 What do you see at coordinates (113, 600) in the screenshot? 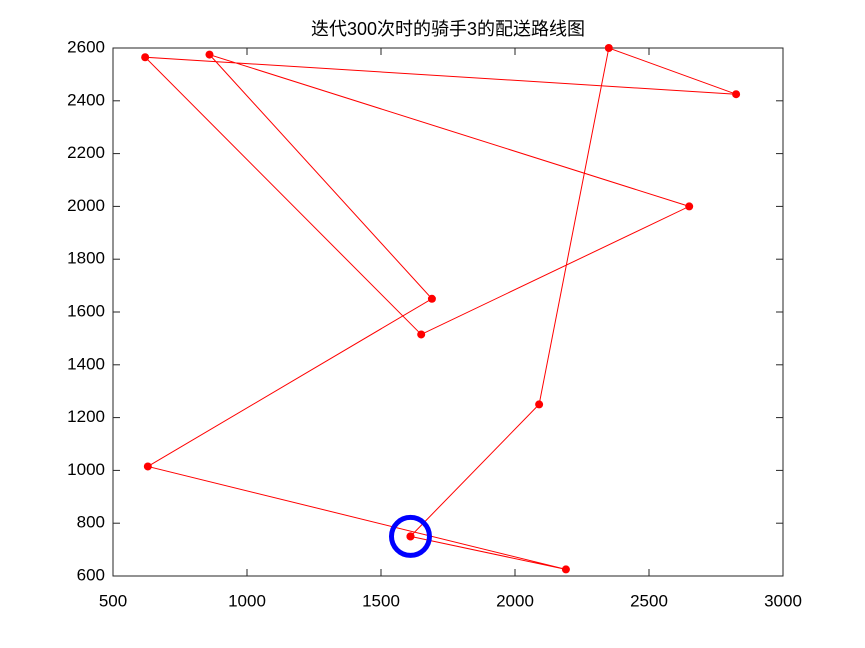
I see `x-tick-label: 500` at bounding box center [113, 600].